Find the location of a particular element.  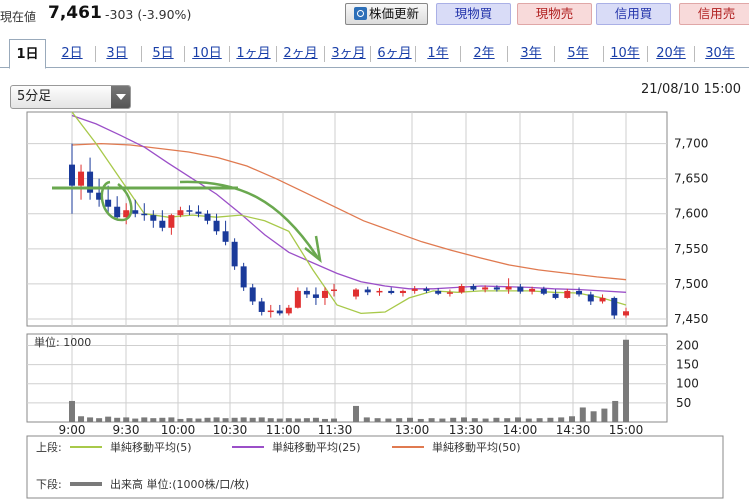

volume-tick-label: 100 is located at coordinates (687, 384).